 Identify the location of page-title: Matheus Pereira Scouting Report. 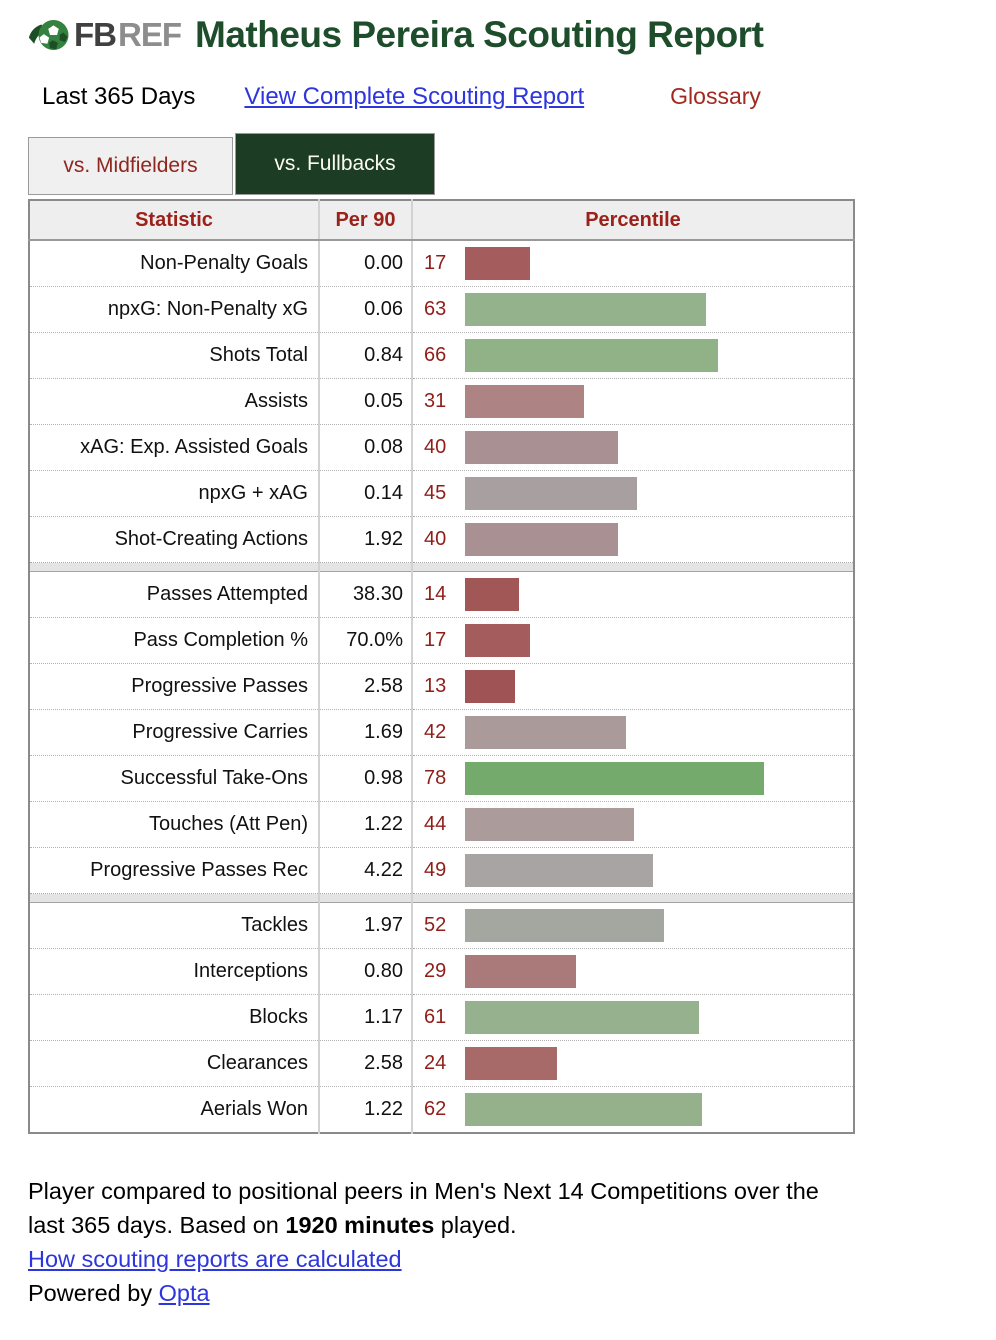
(479, 34).